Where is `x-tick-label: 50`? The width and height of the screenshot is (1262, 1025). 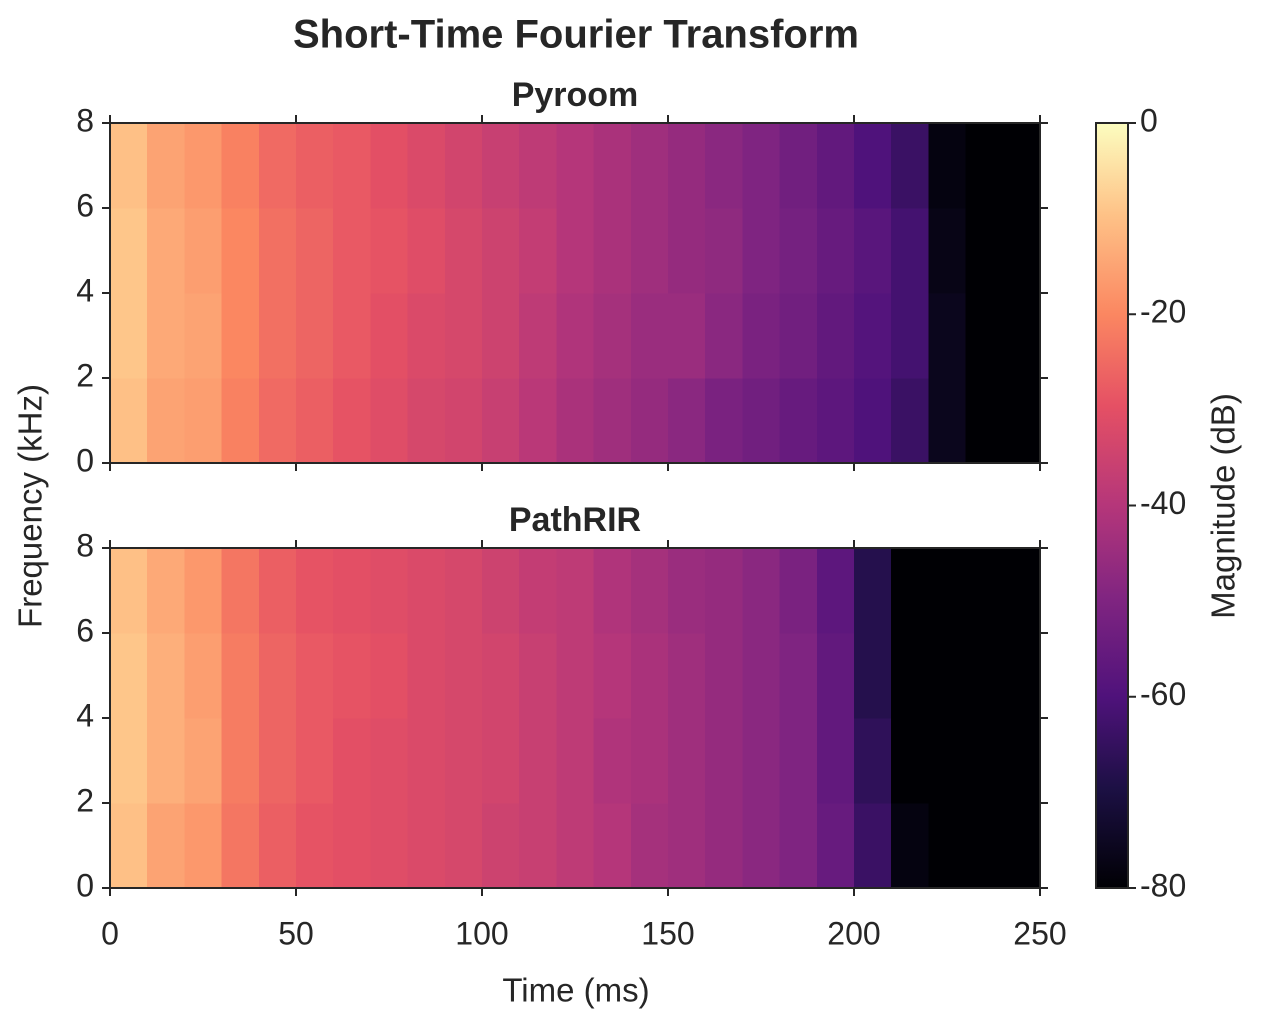
x-tick-label: 50 is located at coordinates (296, 933).